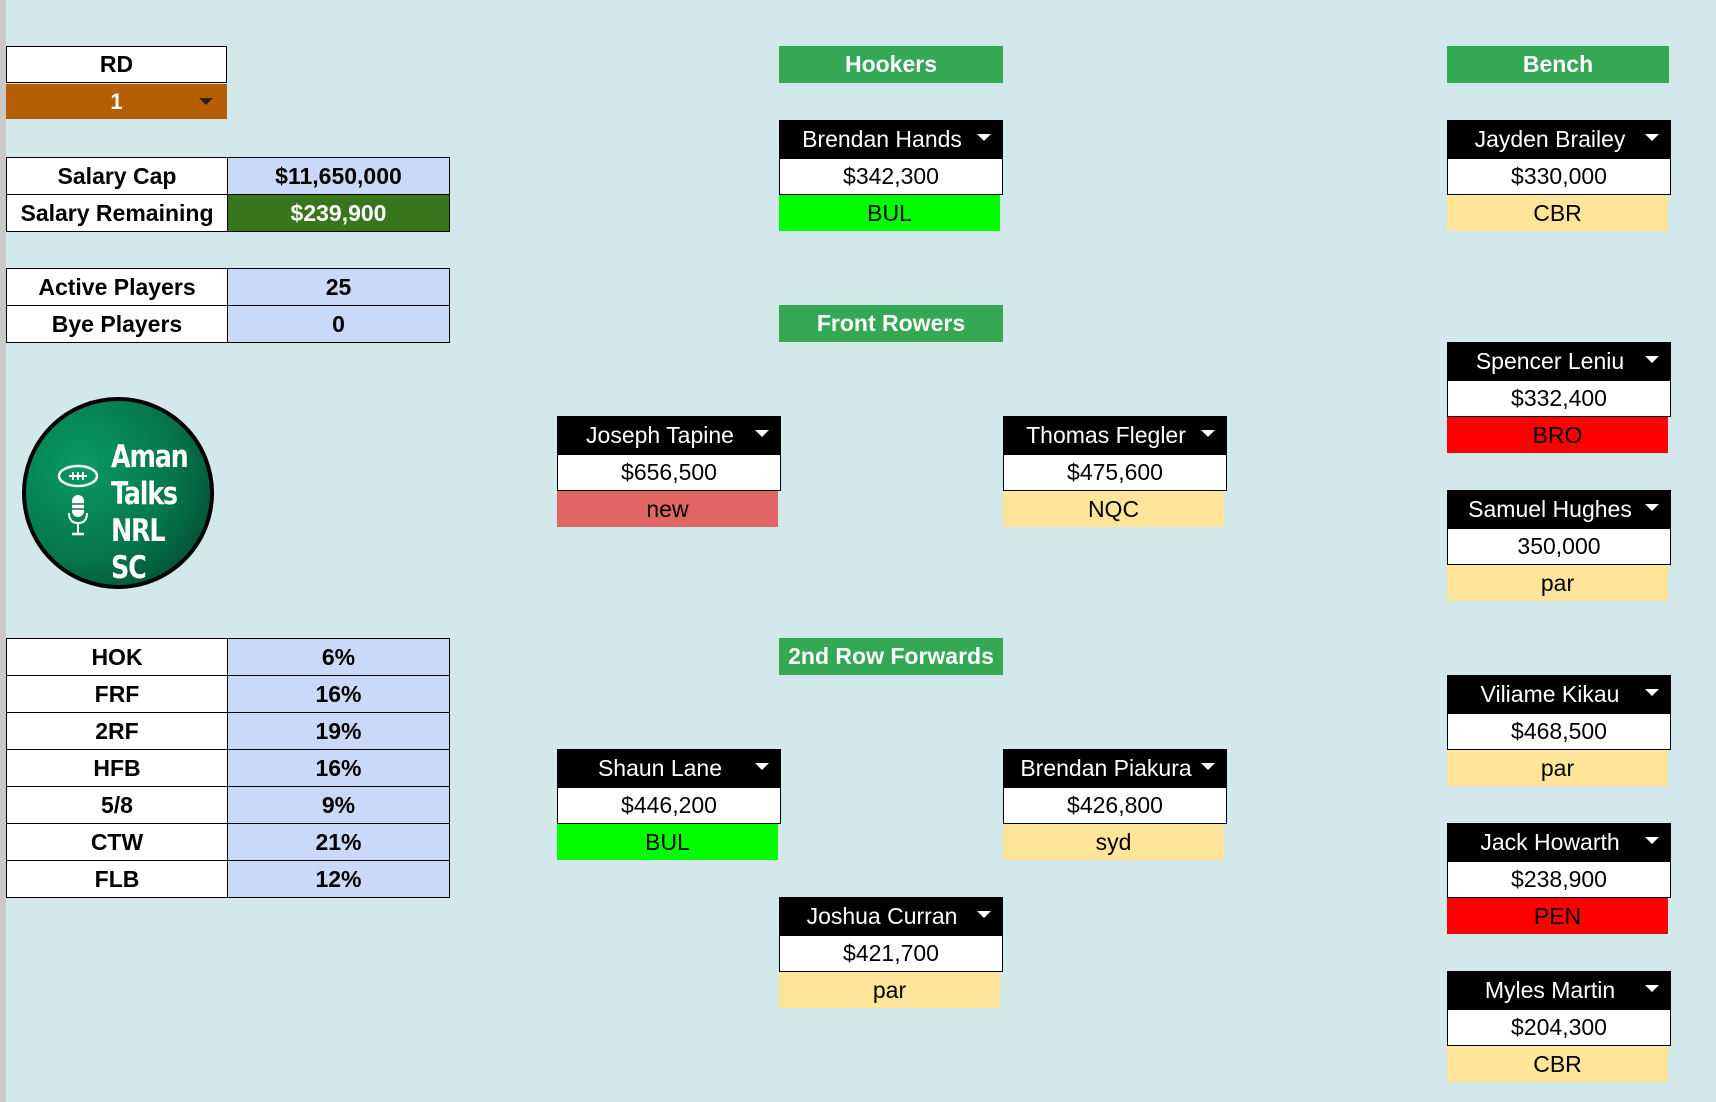  What do you see at coordinates (338, 324) in the screenshot?
I see `bye-players-value: 0` at bounding box center [338, 324].